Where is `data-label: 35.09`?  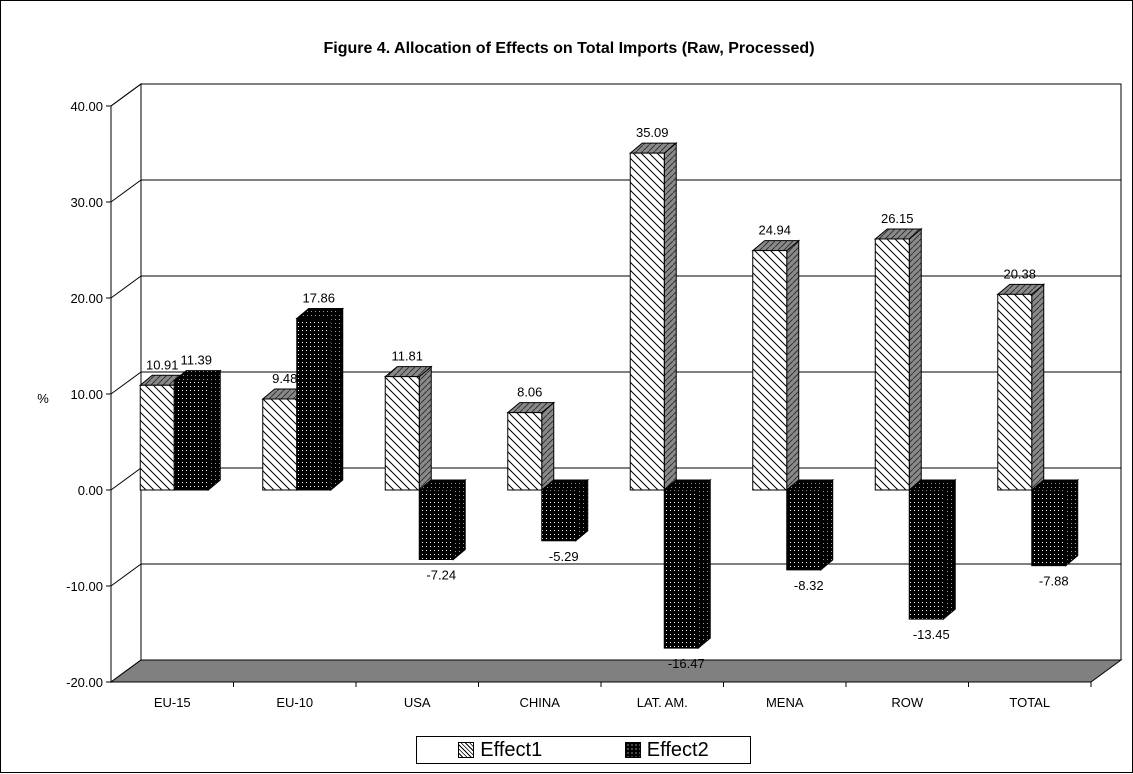
data-label: 35.09 is located at coordinates (652, 132).